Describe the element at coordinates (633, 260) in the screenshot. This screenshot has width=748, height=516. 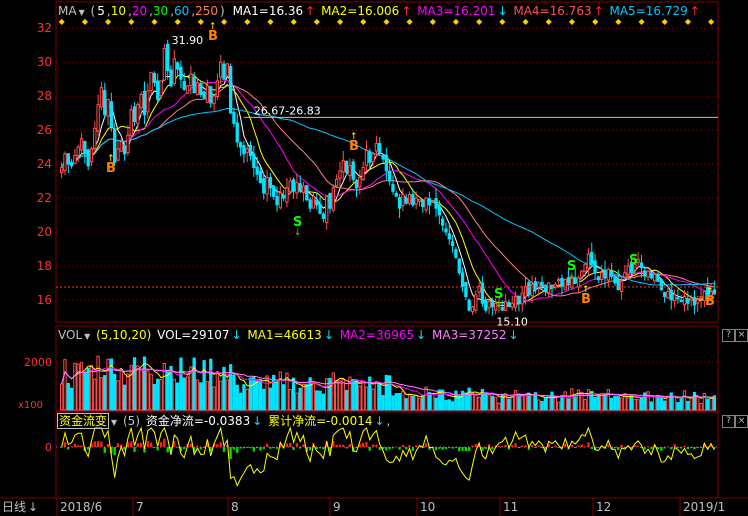
I see `signal-sell-label: S` at that location.